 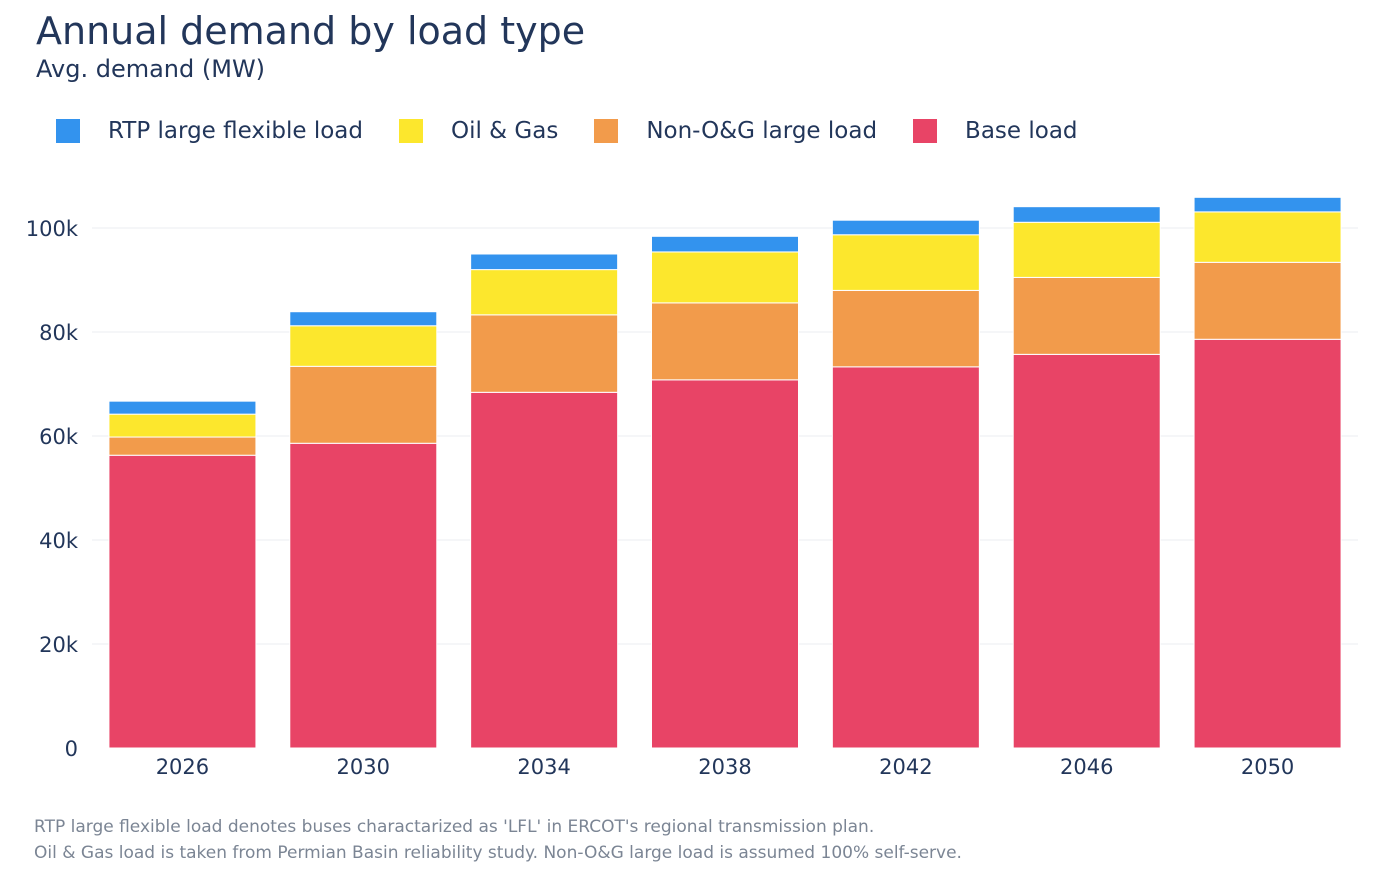 I want to click on bar-2030-non-o-g-large-load, so click(x=363, y=404).